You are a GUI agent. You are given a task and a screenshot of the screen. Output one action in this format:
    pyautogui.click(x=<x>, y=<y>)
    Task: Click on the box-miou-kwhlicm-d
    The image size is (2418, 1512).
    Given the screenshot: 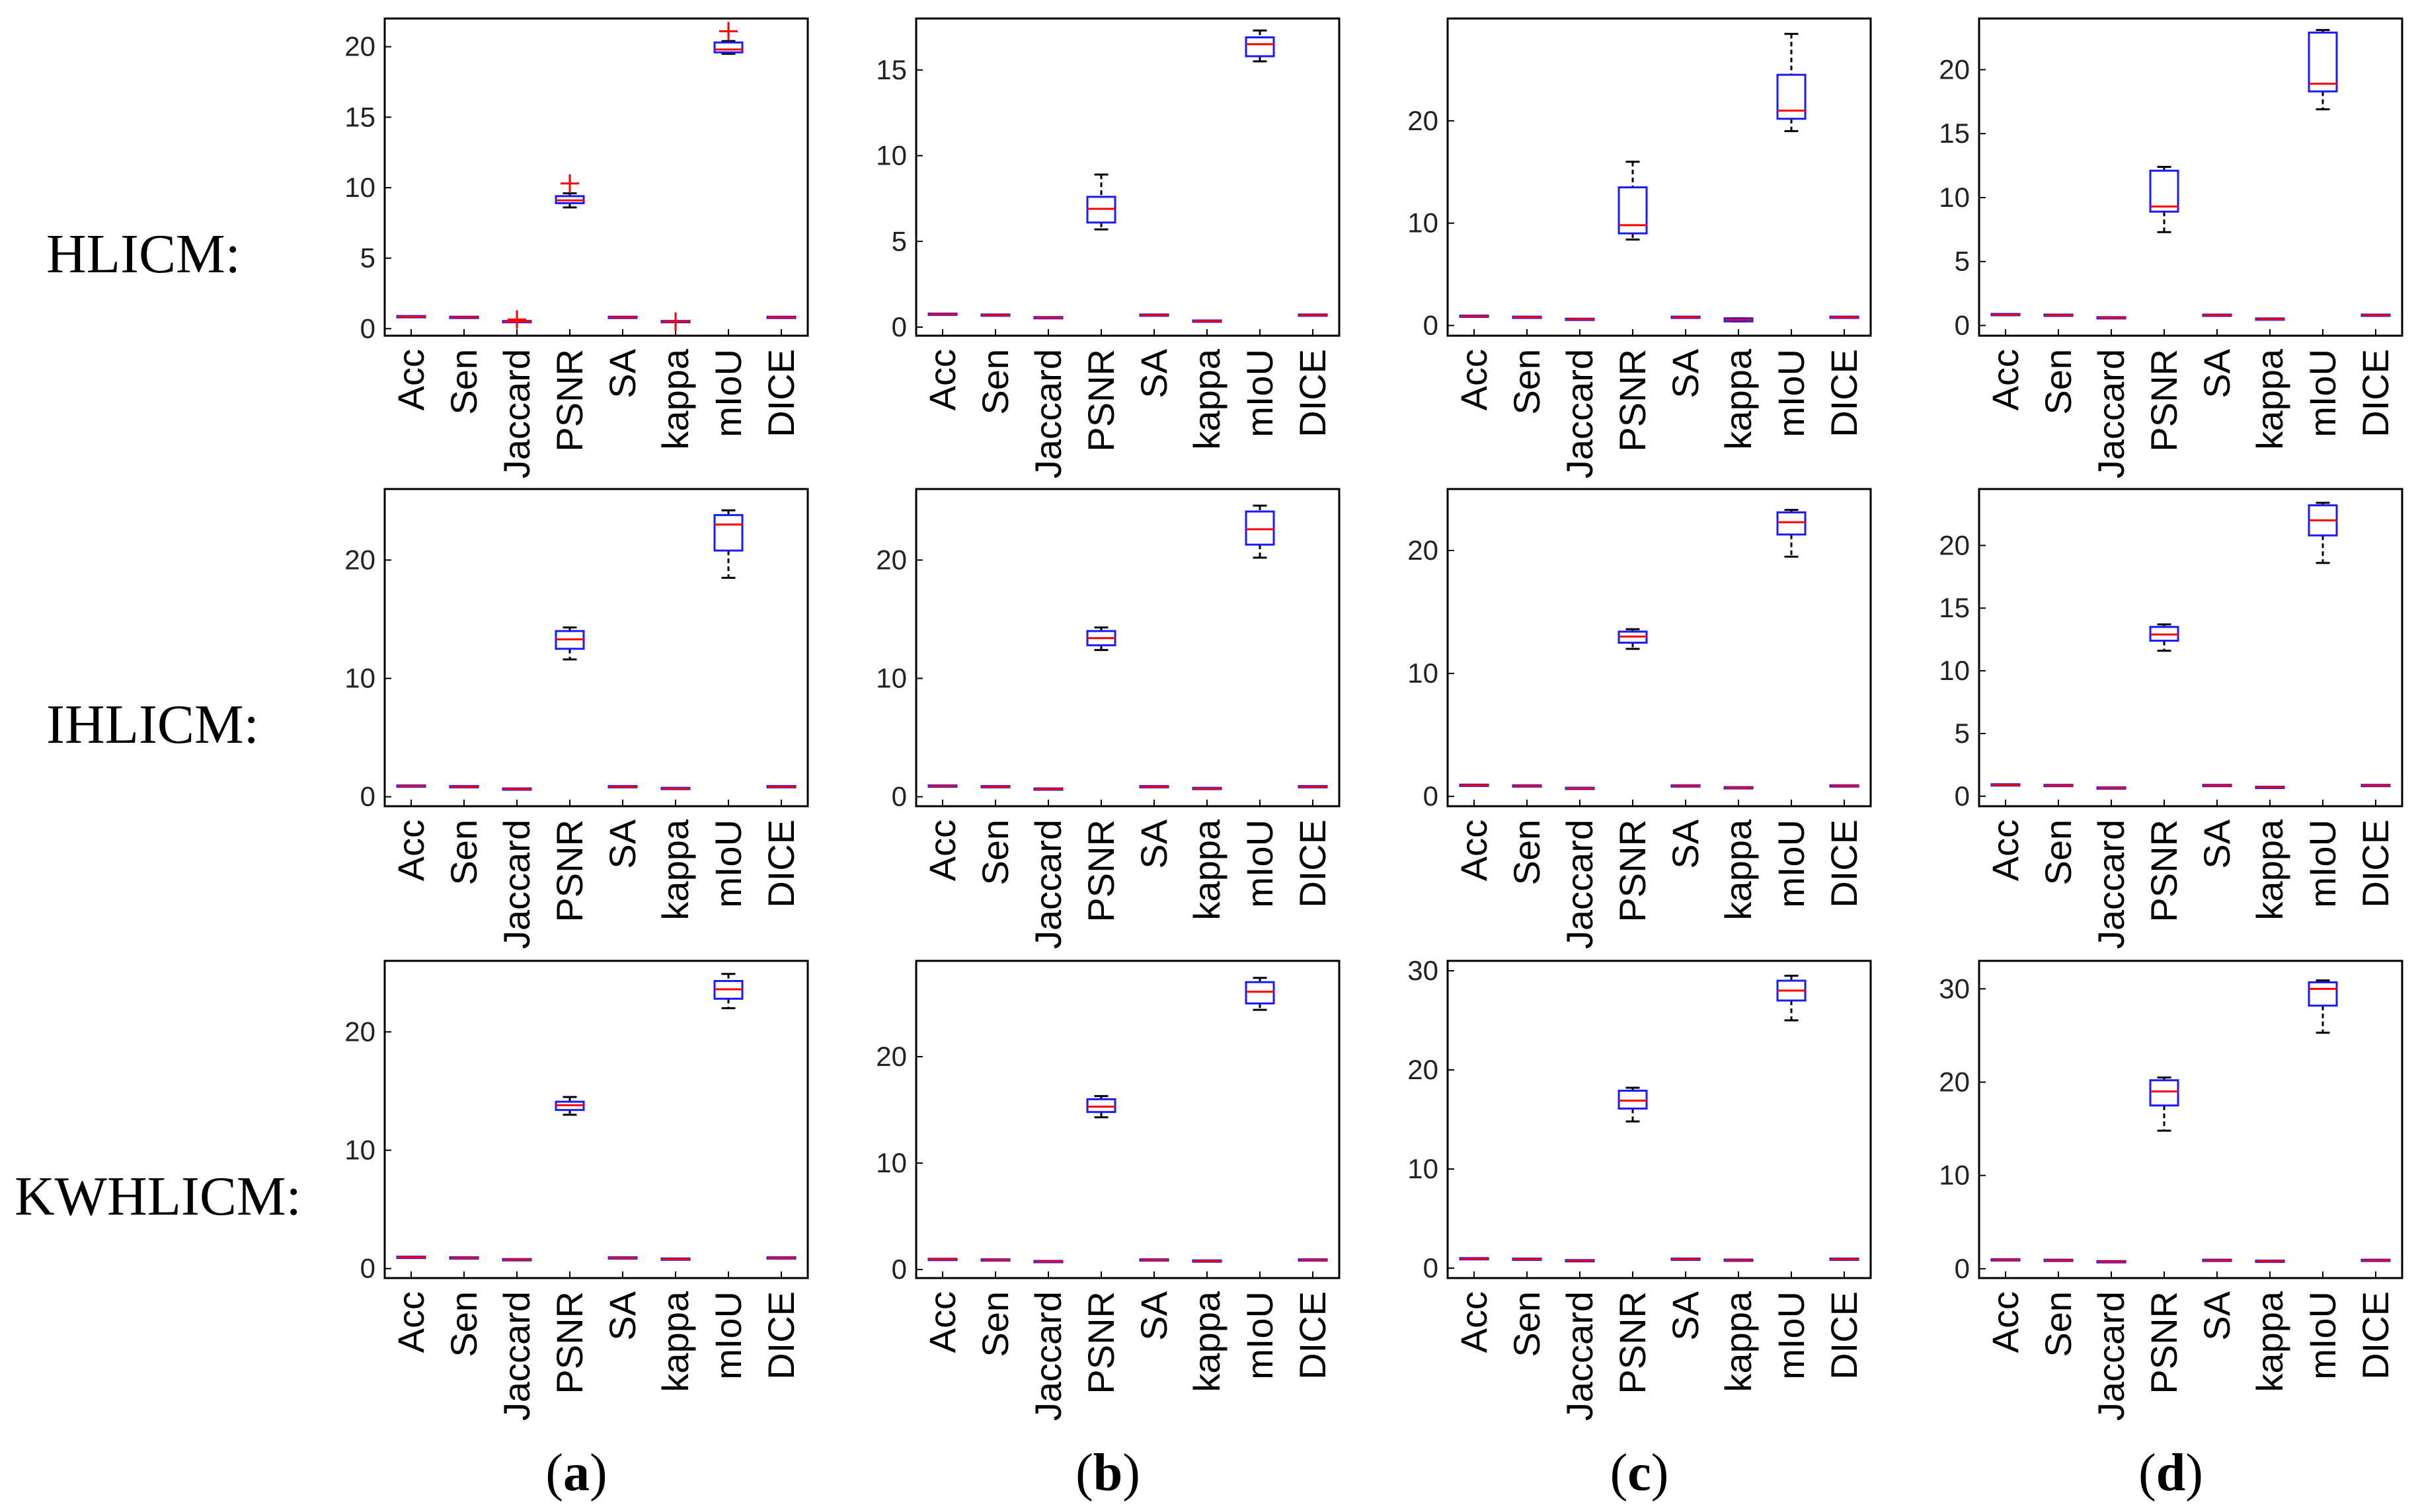 What is the action you would take?
    pyautogui.click(x=2323, y=1006)
    